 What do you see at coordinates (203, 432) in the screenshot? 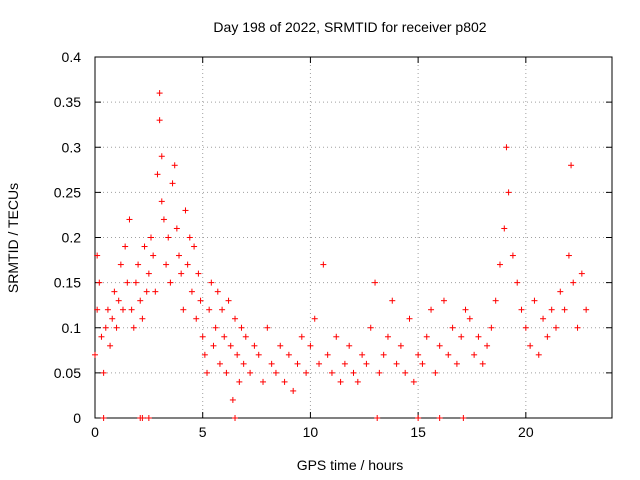
I see `x-tick-label: 5` at bounding box center [203, 432].